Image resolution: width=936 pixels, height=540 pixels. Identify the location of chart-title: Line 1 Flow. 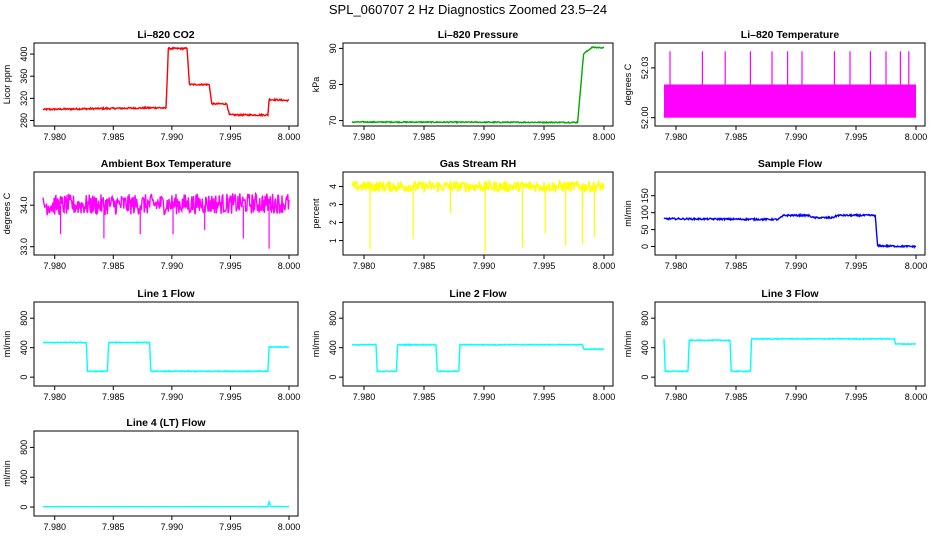
(166, 294).